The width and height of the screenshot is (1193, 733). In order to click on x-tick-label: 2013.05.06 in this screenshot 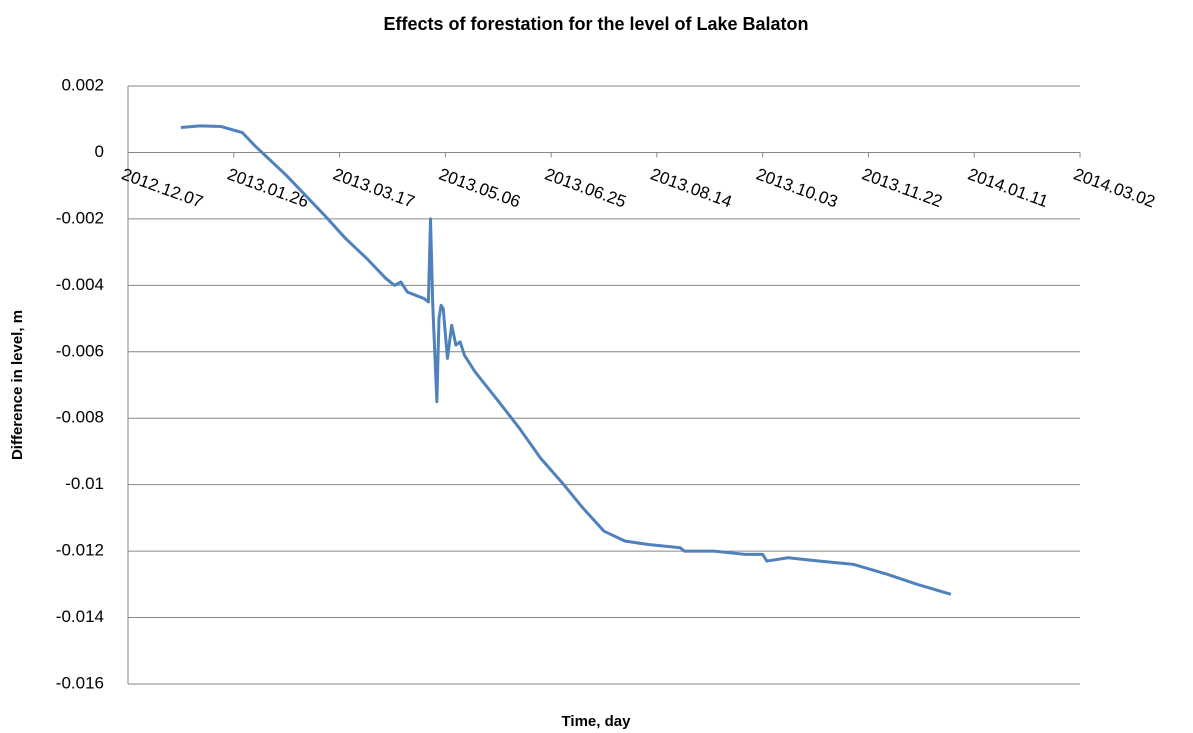, I will do `click(479, 188)`.